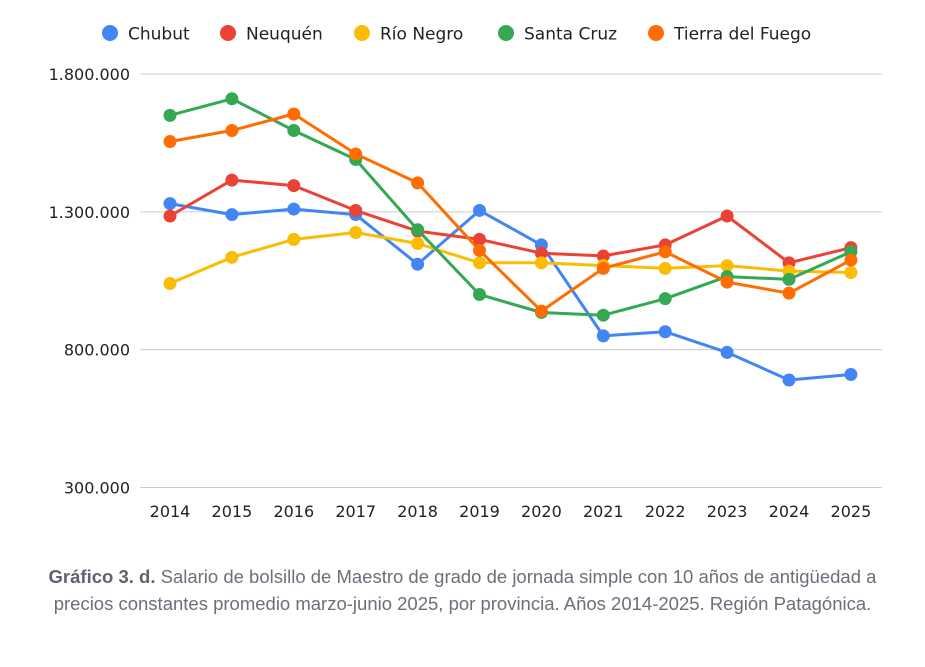 This screenshot has width=925, height=667. Describe the element at coordinates (421, 35) in the screenshot. I see `legend-label: Río Negro` at that location.